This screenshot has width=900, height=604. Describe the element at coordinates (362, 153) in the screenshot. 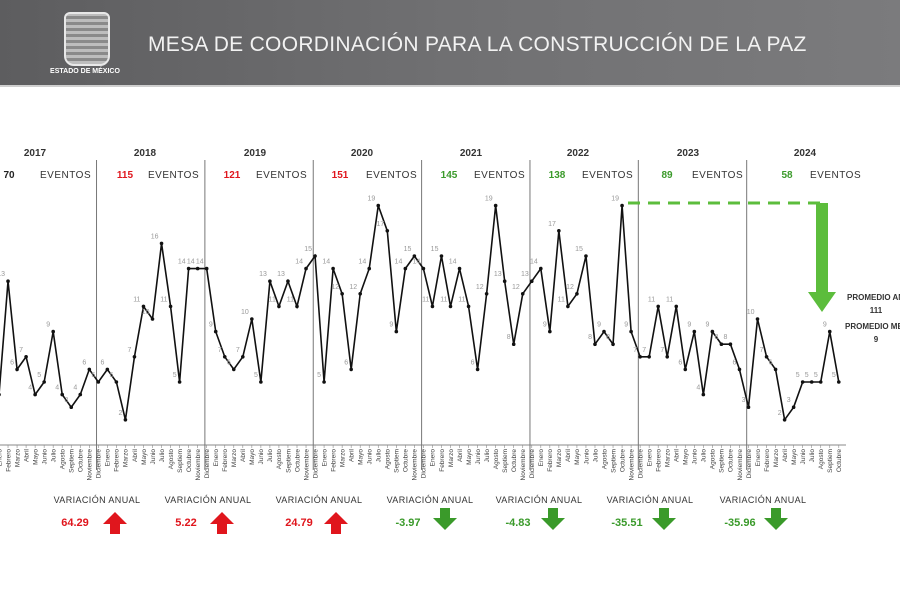

I see `year-label: 2020` at that location.